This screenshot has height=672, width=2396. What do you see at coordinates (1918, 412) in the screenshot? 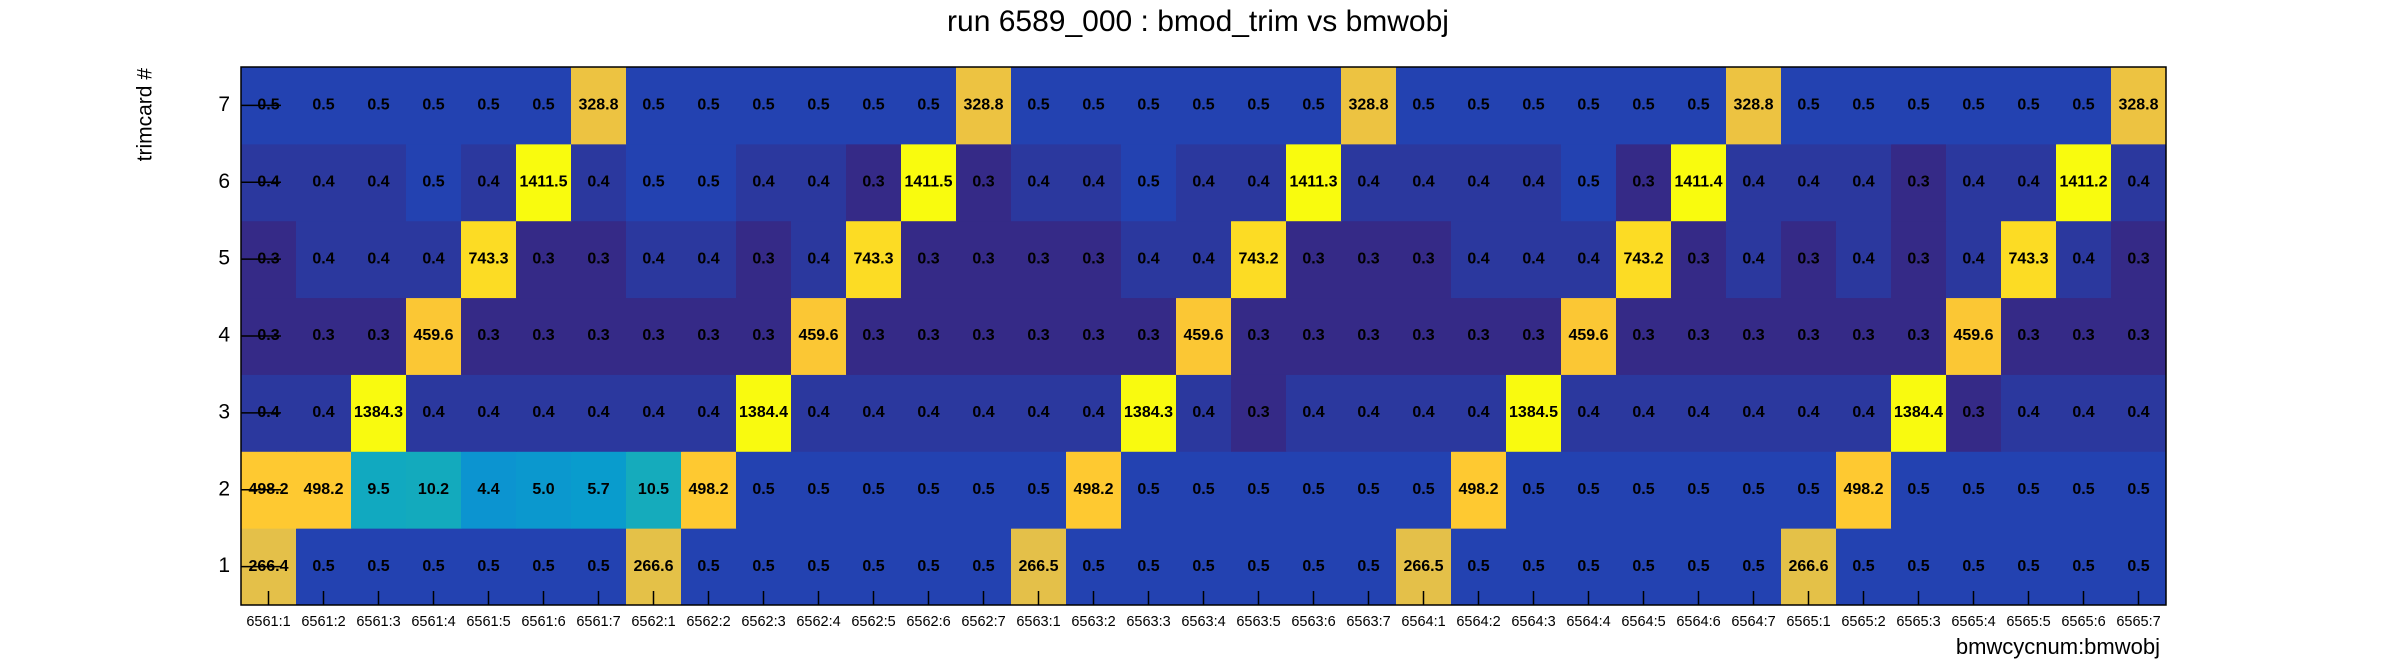
I see `cell-label: 1384.4` at bounding box center [1918, 412].